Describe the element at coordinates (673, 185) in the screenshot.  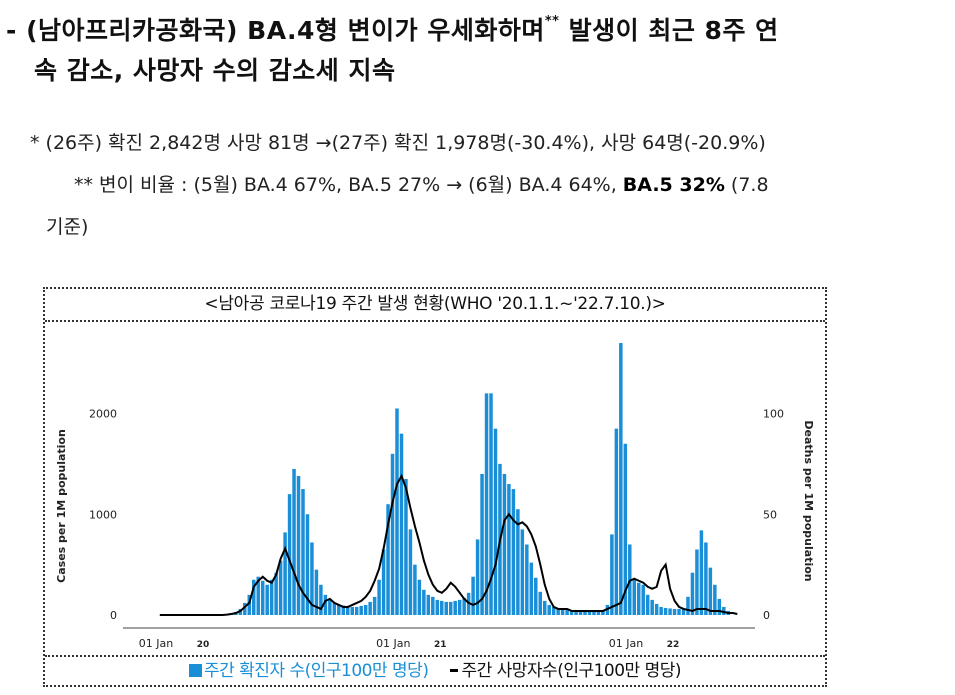
I see `footnote-2-bold: BA.5 32%` at that location.